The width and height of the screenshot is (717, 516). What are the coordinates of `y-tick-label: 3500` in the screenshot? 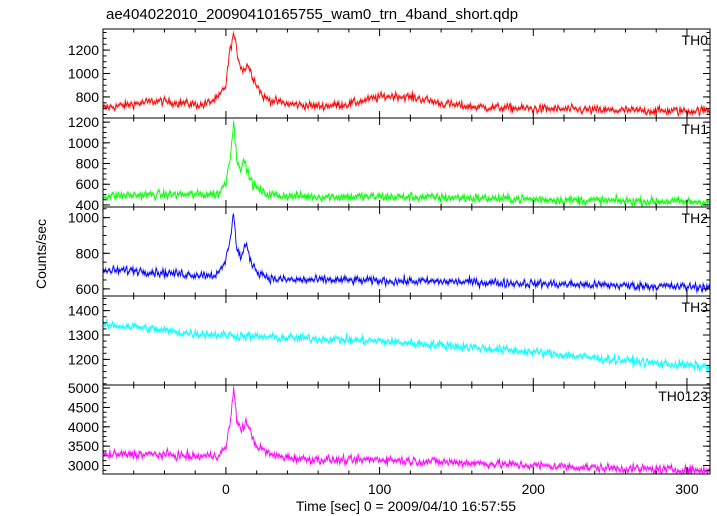 It's located at (83, 446).